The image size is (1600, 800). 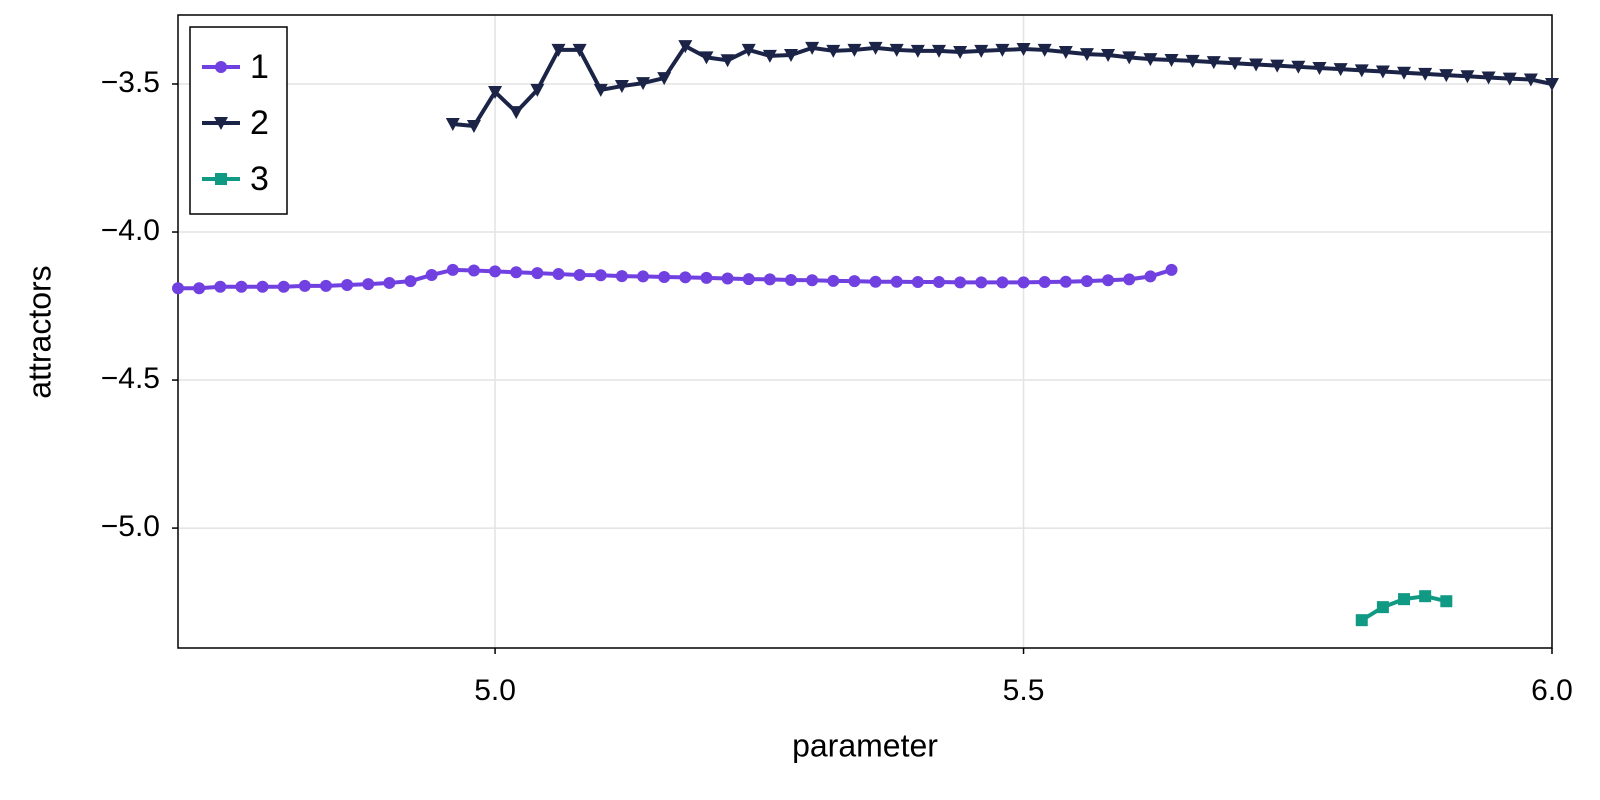 I want to click on legend-label: 1, so click(x=259, y=67).